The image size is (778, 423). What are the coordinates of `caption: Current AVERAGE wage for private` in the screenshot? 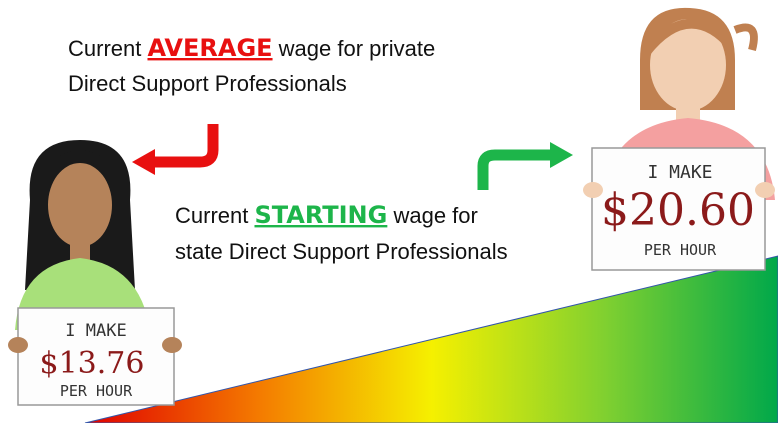 It's located at (251, 48).